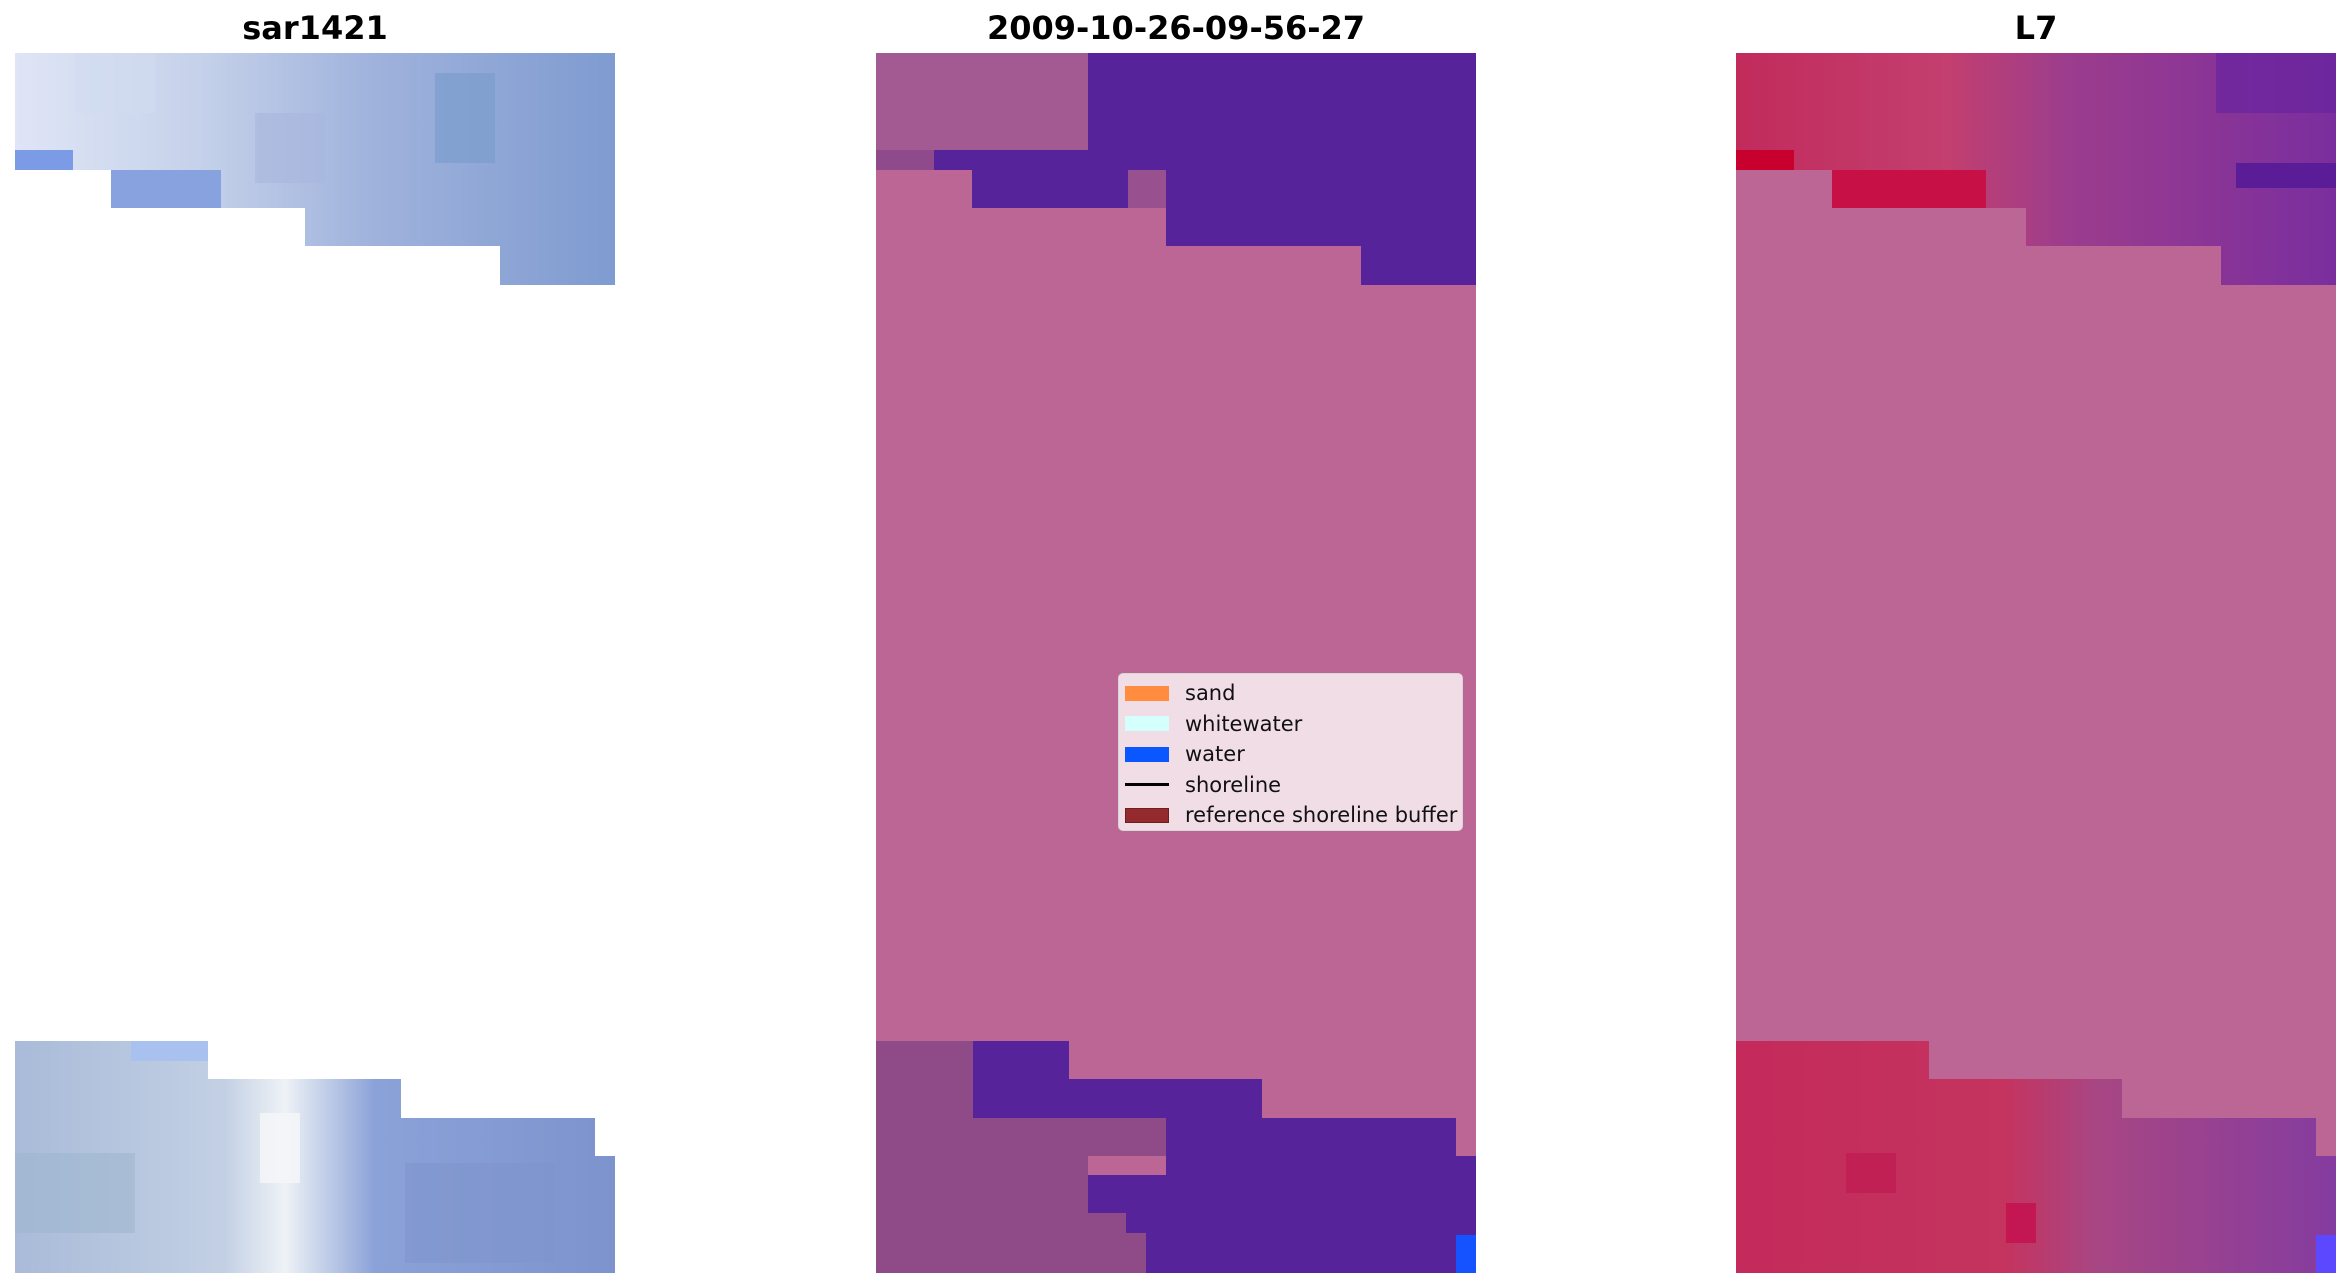 Image resolution: width=2343 pixels, height=1283 pixels. What do you see at coordinates (315, 28) in the screenshot?
I see `panel-title-sar1421: sar1421` at bounding box center [315, 28].